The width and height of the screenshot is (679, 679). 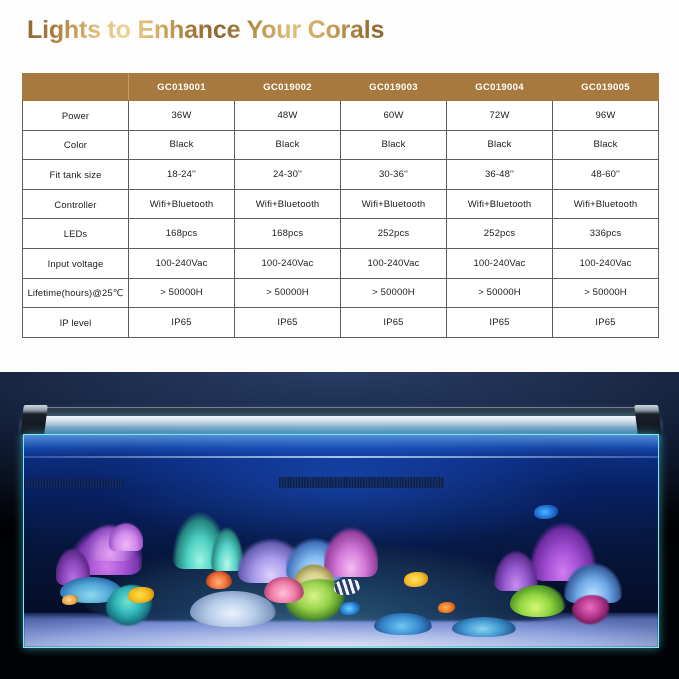 What do you see at coordinates (499, 145) in the screenshot?
I see `cell-color-gc019004: Black` at bounding box center [499, 145].